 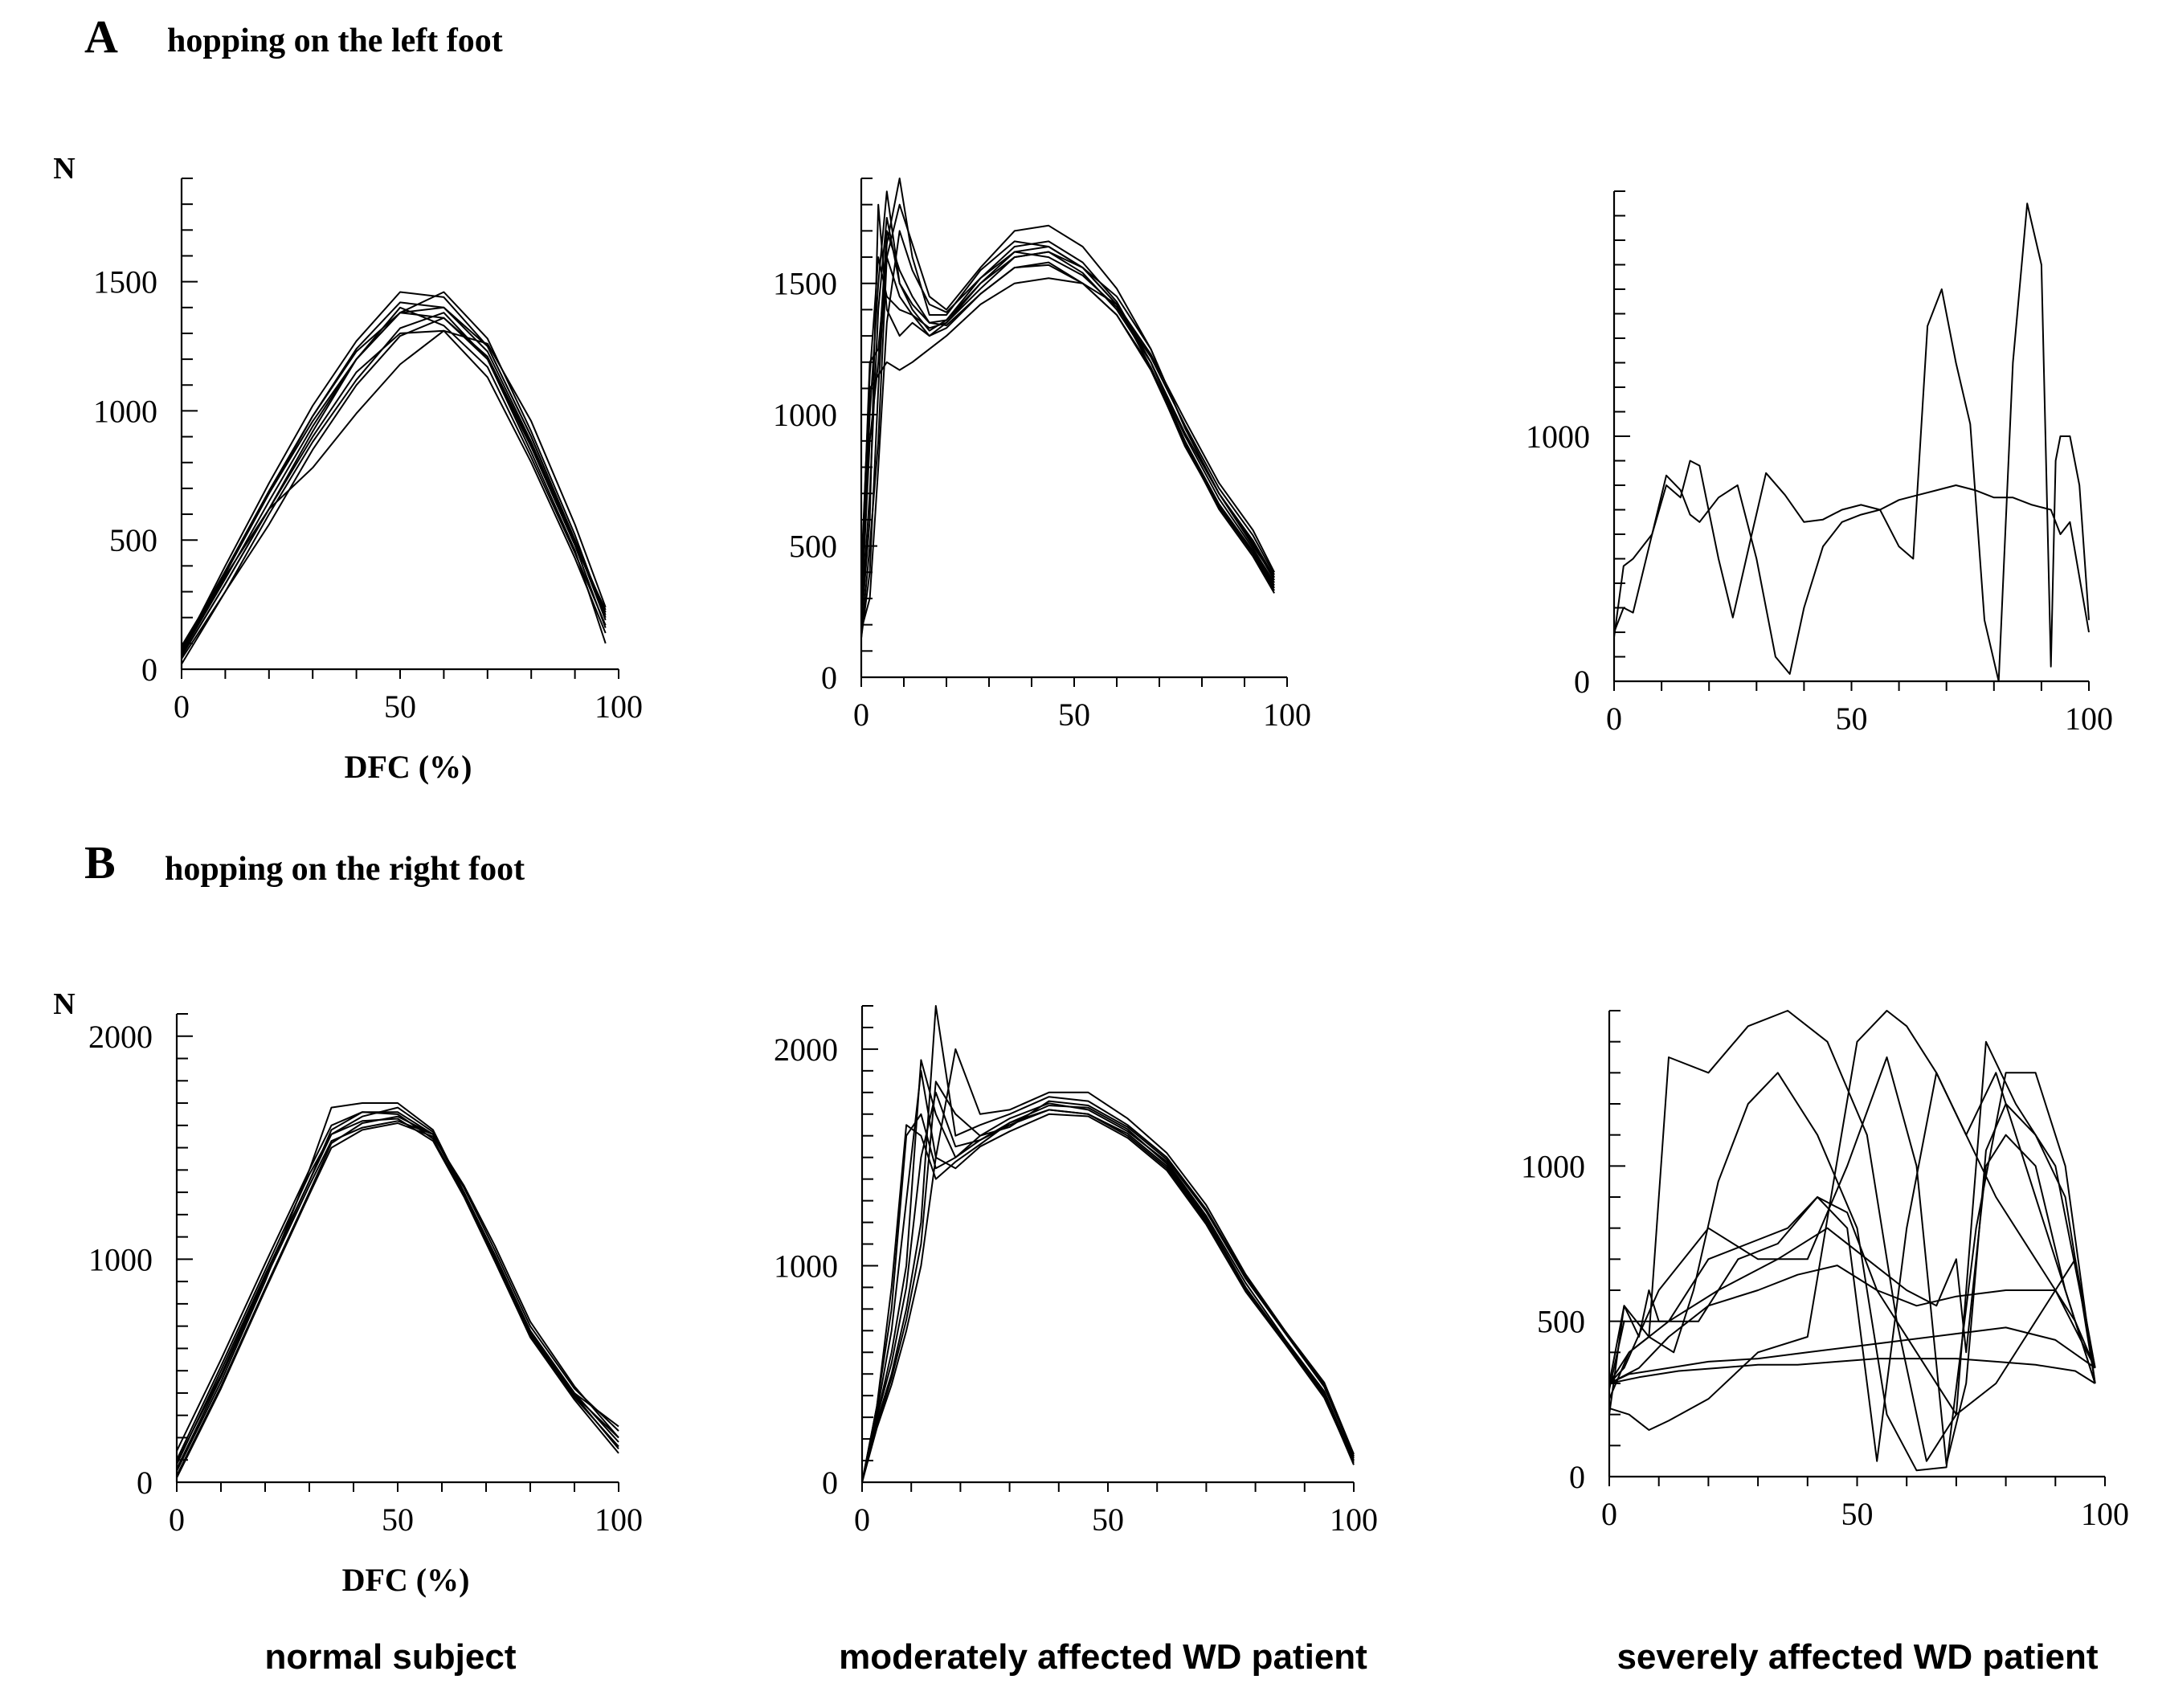 I want to click on chart-b-2: 0 1000 2000 0 50 100, so click(x=1076, y=1271).